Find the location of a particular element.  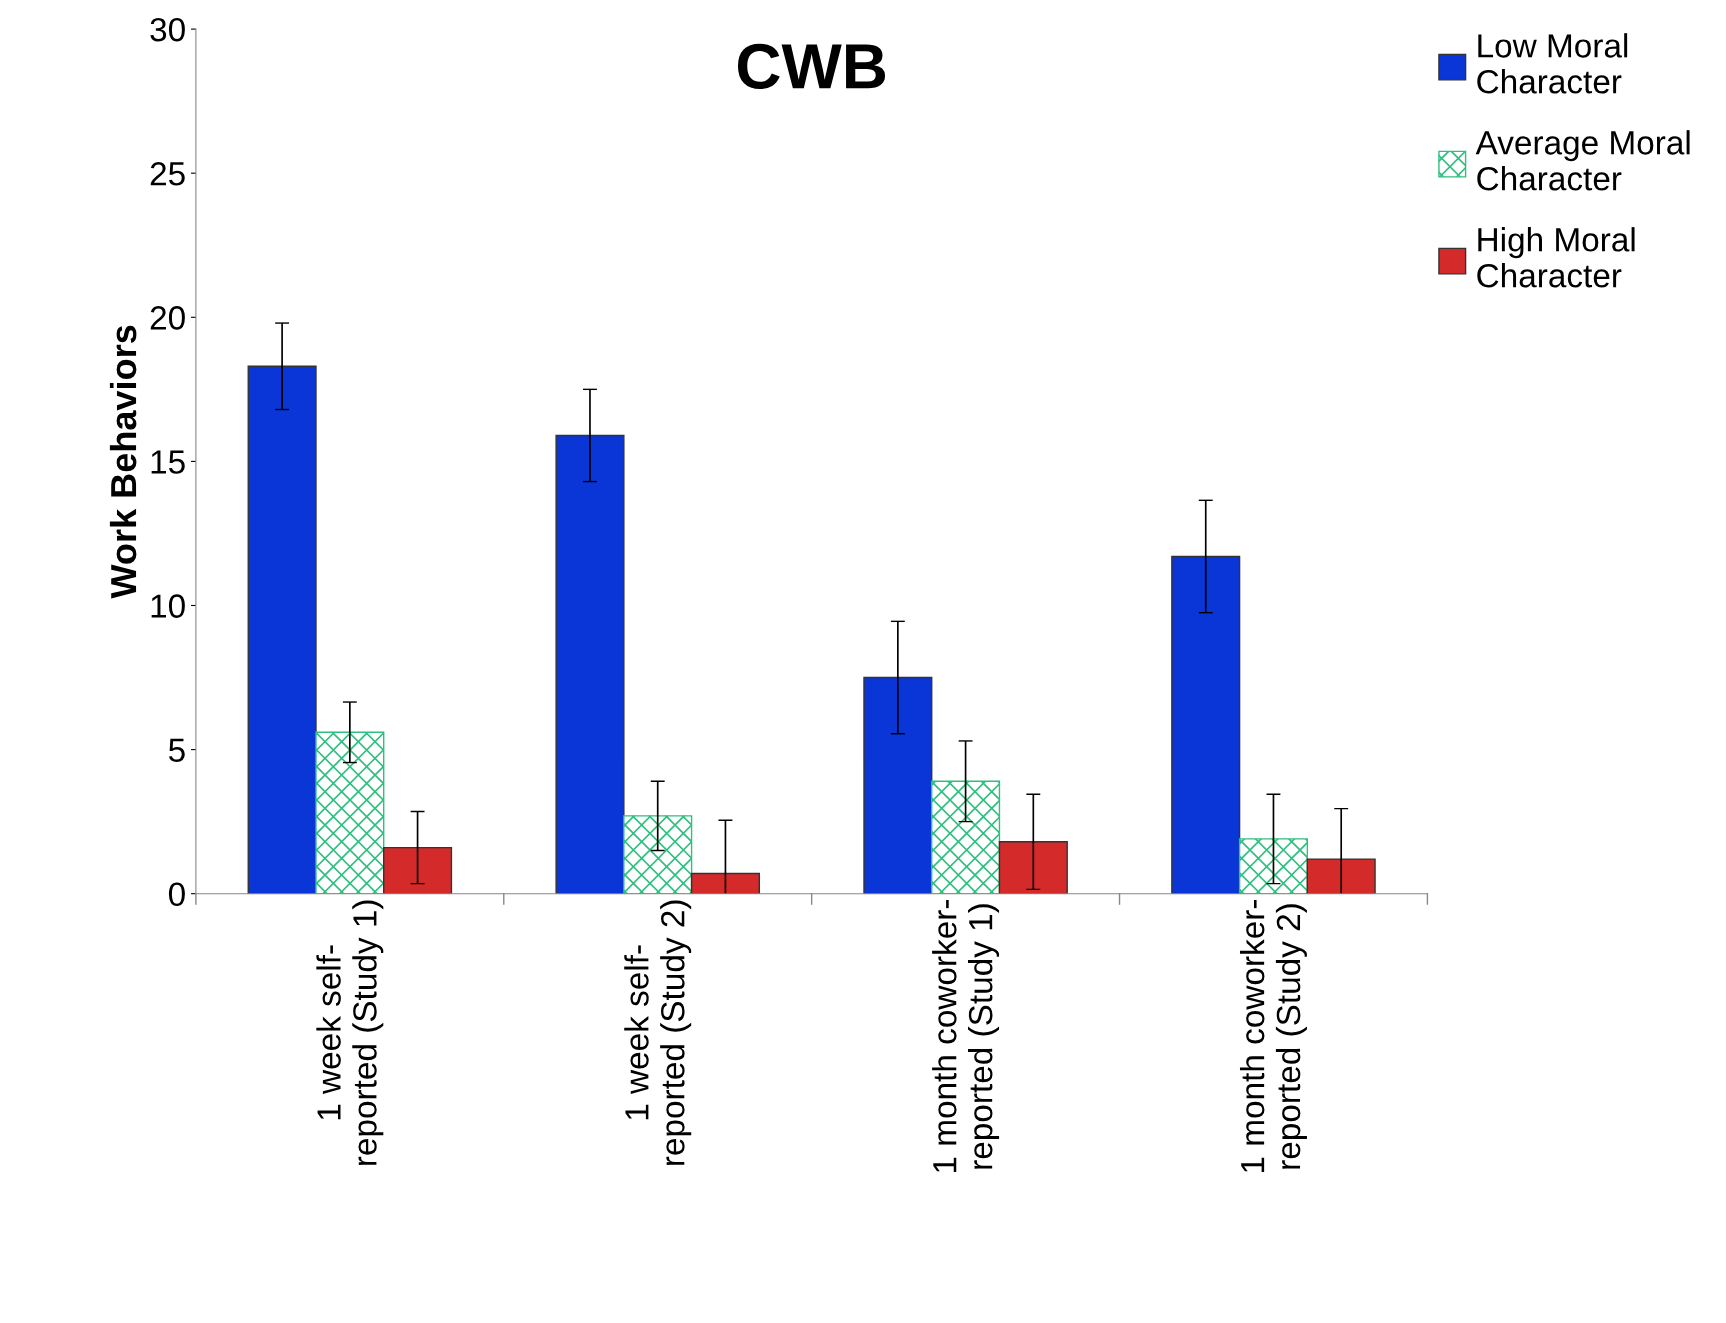

y-tick-label: 5 is located at coordinates (176, 750).